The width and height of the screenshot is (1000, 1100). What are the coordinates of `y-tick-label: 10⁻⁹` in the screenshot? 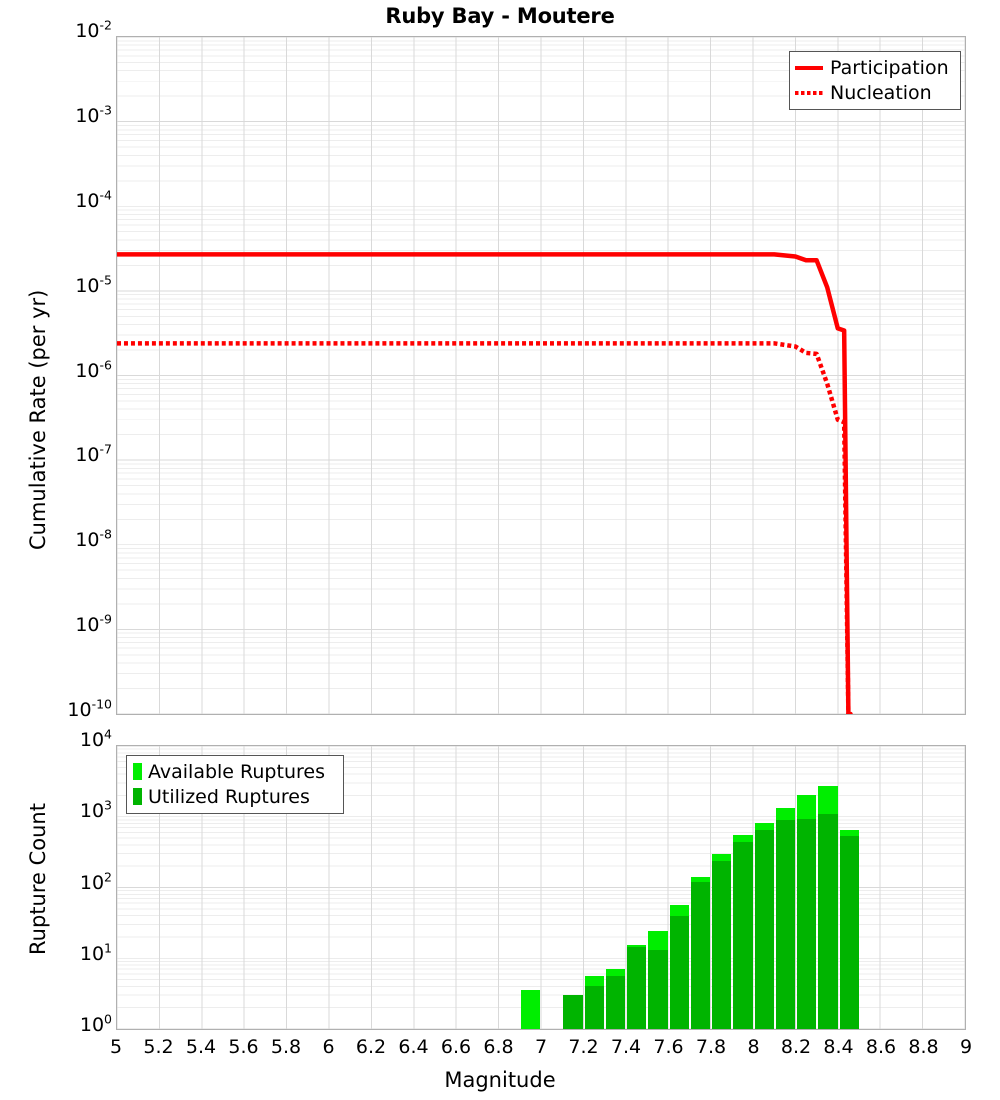 It's located at (93, 624).